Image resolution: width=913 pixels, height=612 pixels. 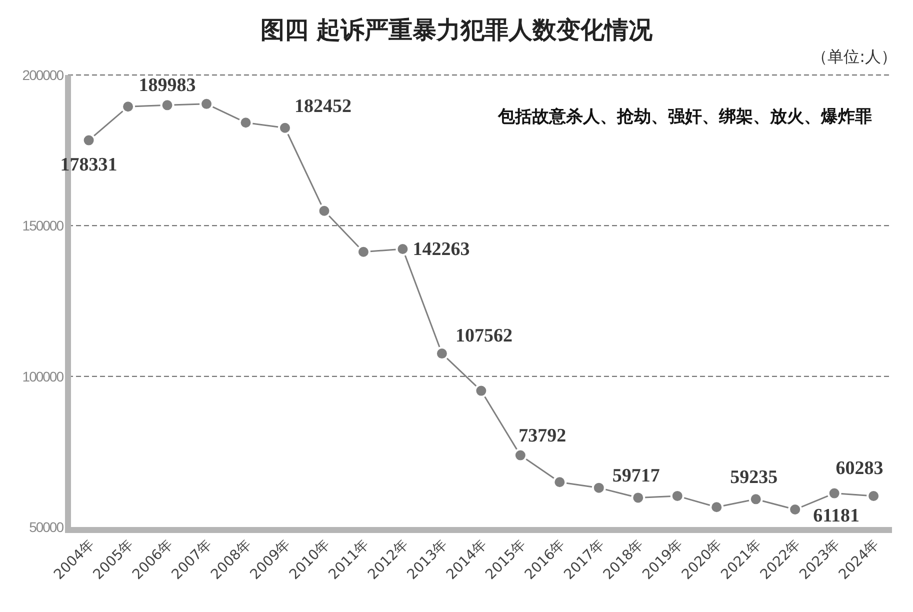 I want to click on data-label: 178331, so click(x=89, y=165).